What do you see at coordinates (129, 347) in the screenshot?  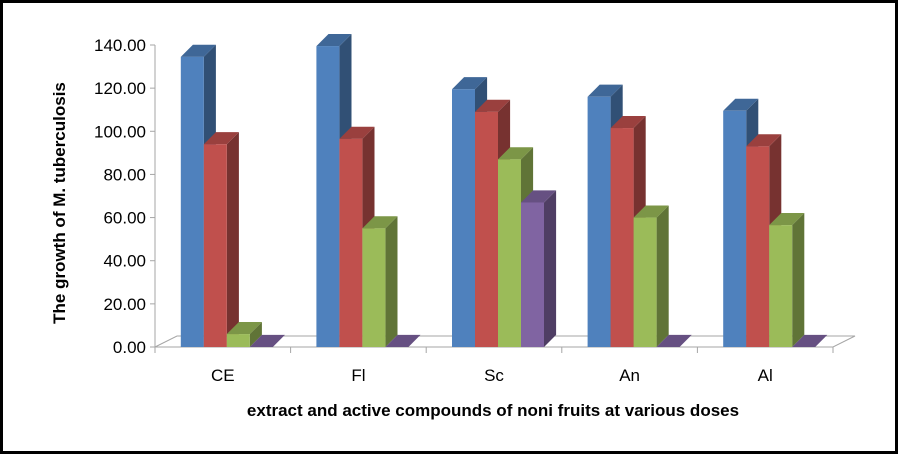 I see `y-tick-label: 0.00` at bounding box center [129, 347].